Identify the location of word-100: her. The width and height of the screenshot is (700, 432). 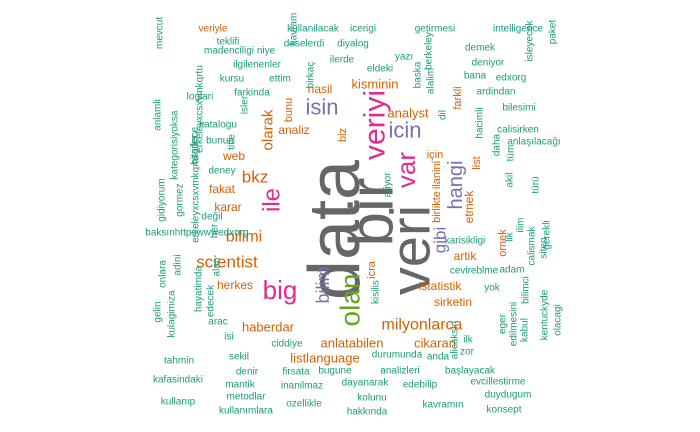
(215, 230).